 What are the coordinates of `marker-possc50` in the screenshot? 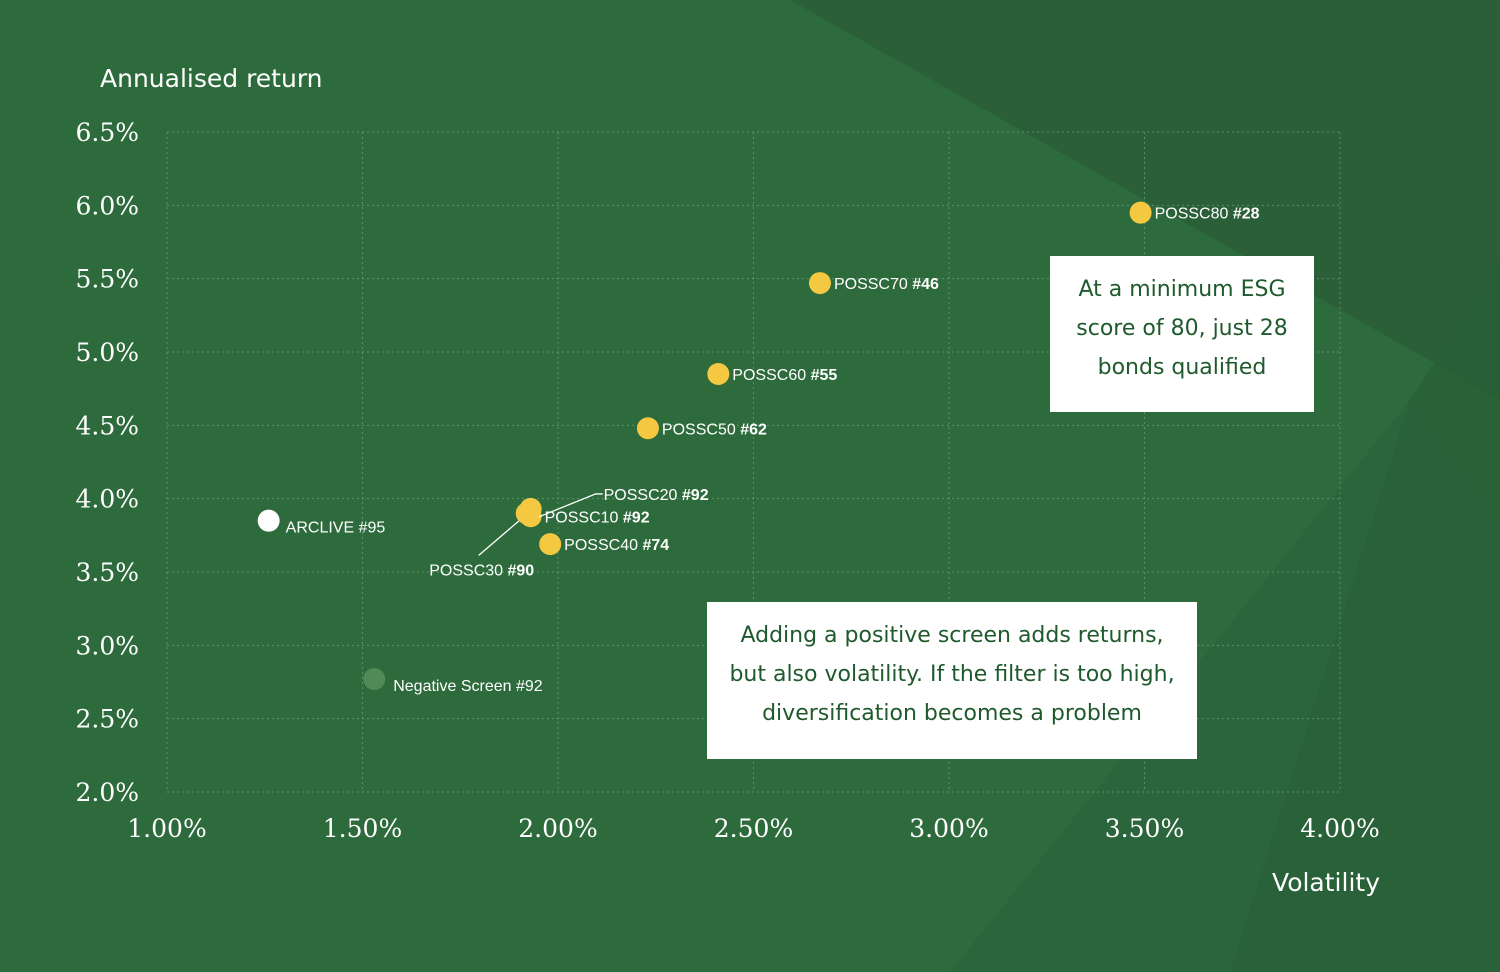 It's located at (647, 428).